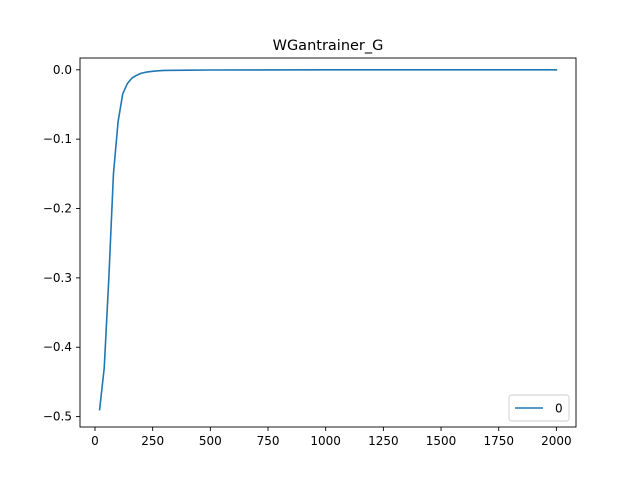 The width and height of the screenshot is (640, 480). I want to click on y-tick-label: −0.5, so click(57, 417).